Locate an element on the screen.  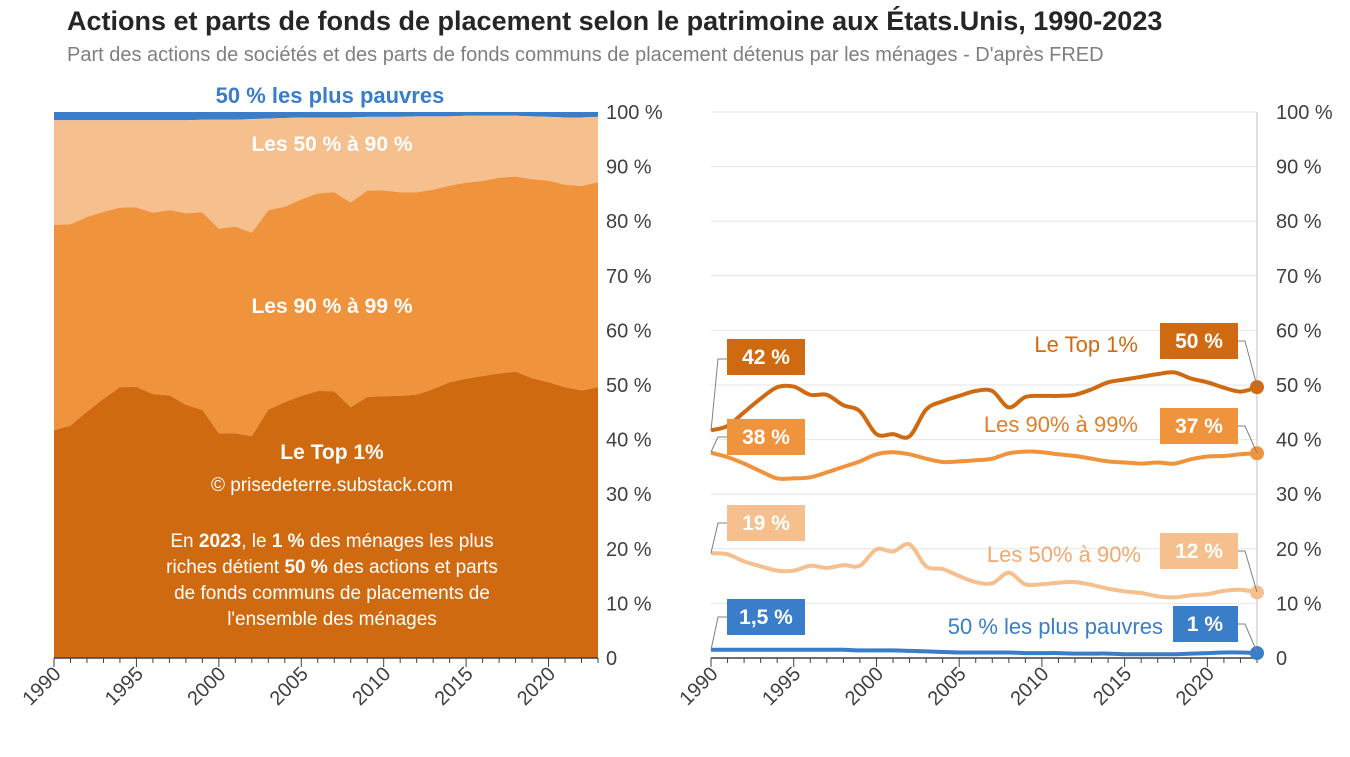
series-label-50-90: Les 50% à 90% is located at coordinates (1064, 554).